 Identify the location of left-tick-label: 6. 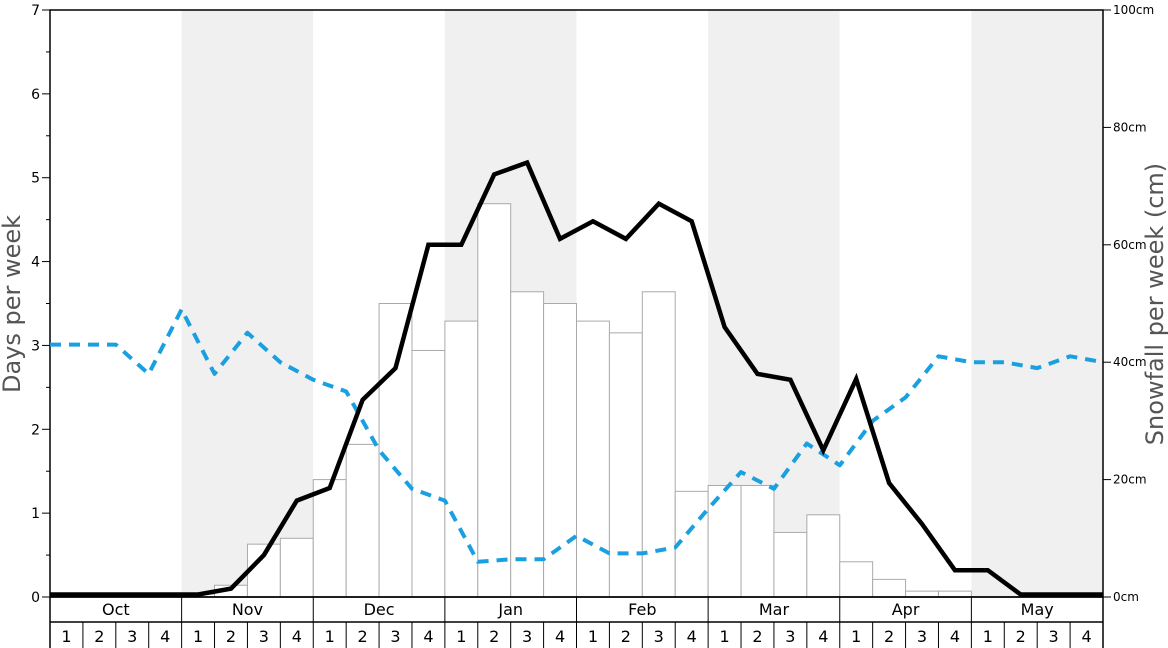
(35, 95).